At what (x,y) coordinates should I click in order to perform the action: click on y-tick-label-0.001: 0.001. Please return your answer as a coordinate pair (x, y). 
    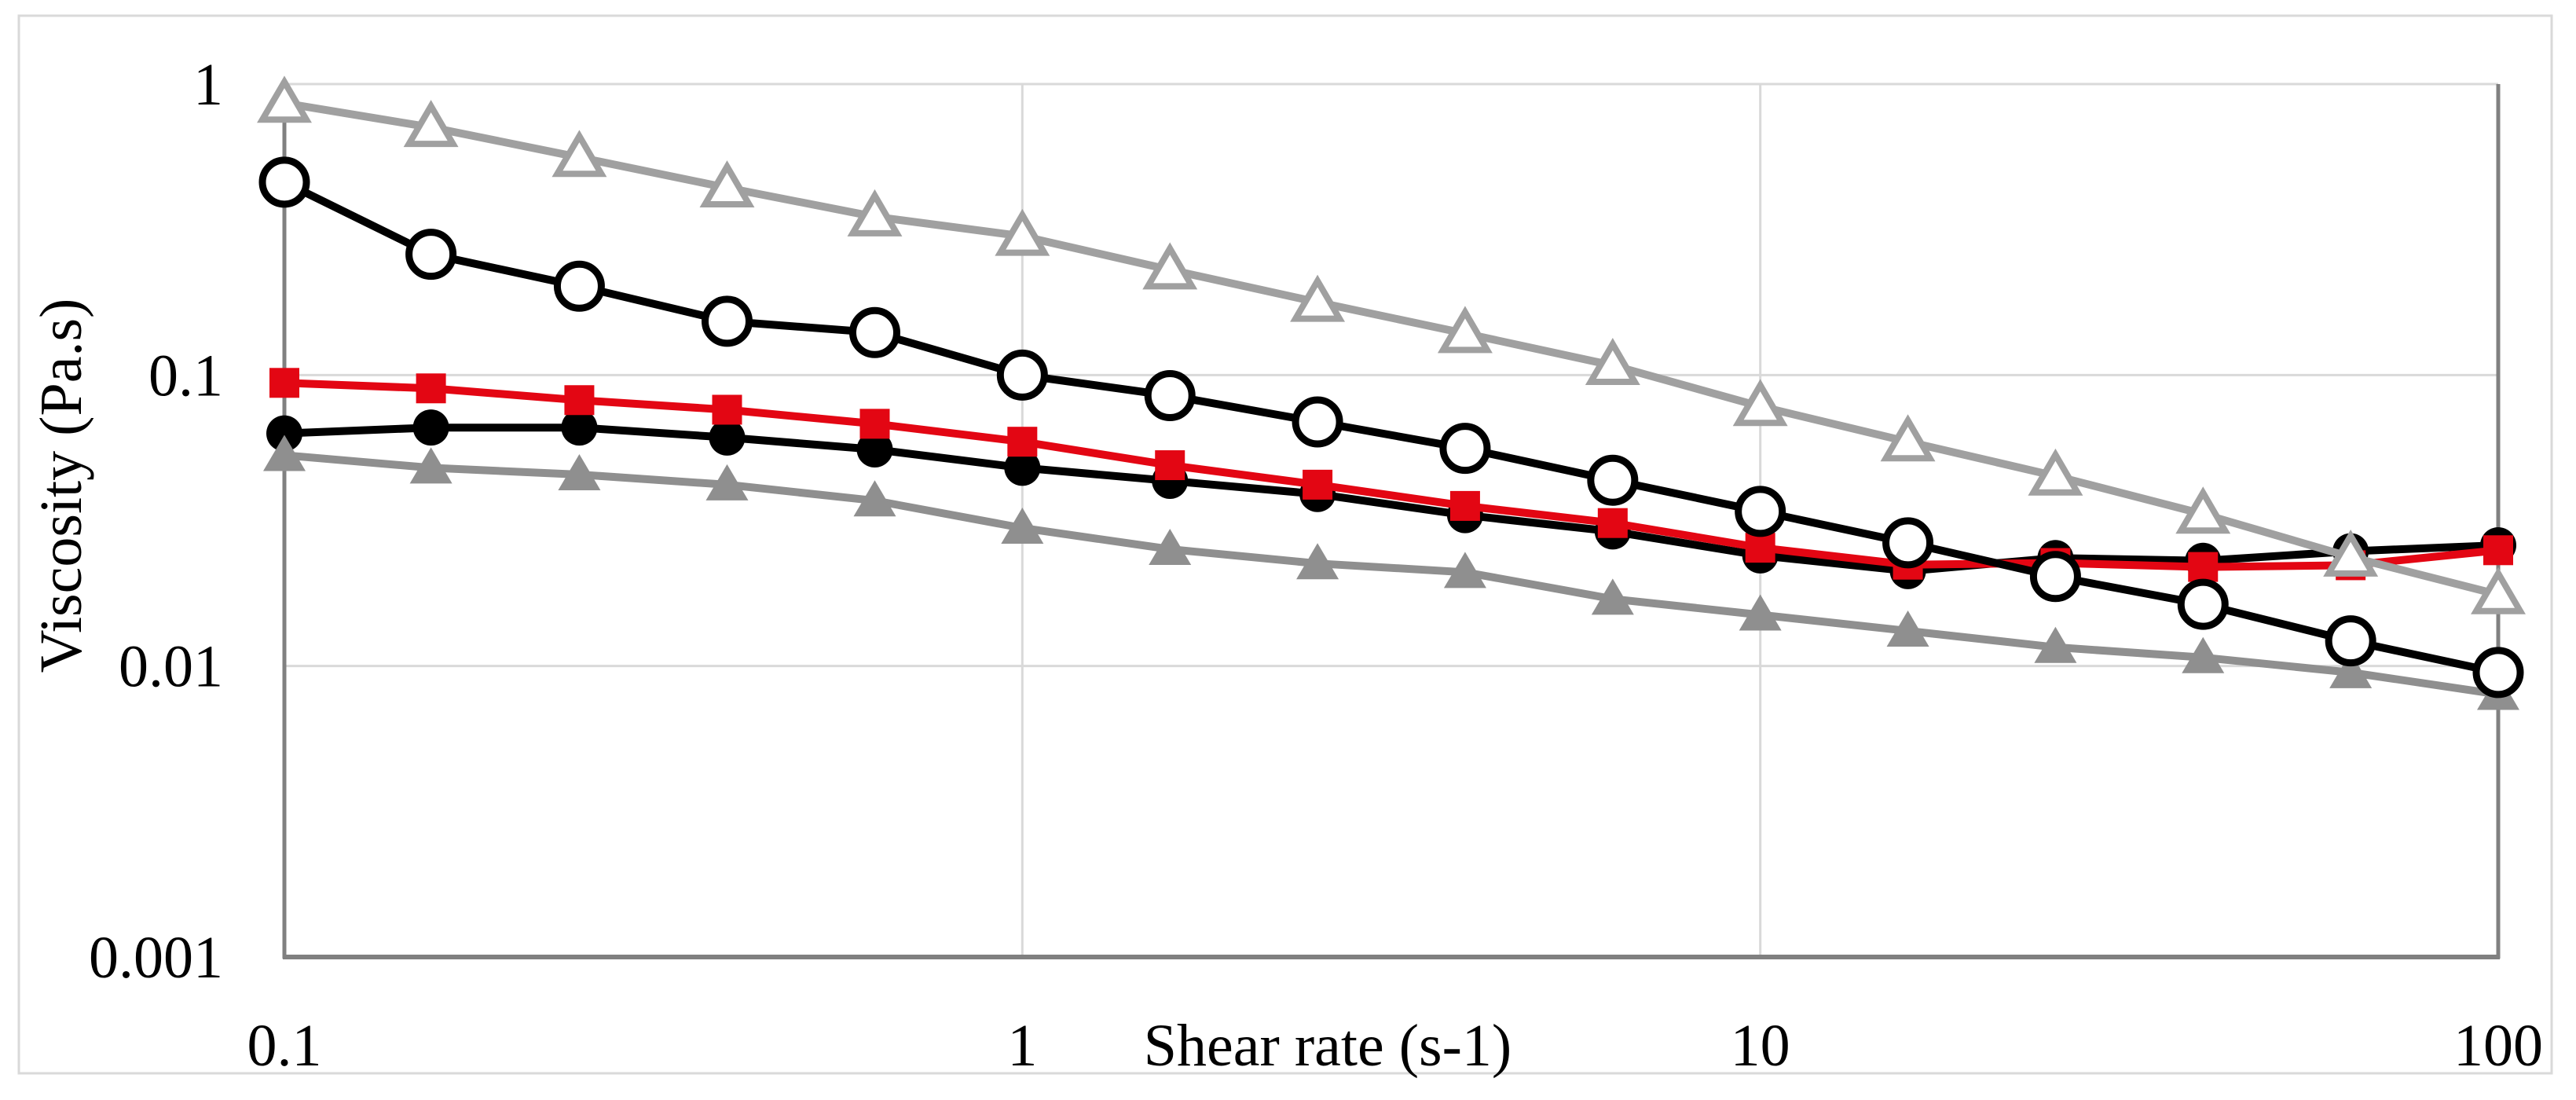
    Looking at the image, I should click on (156, 958).